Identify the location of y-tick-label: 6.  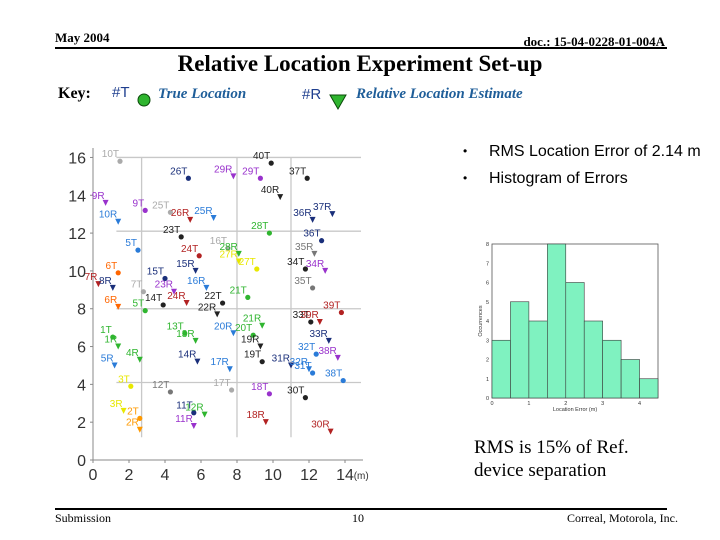
(81, 348).